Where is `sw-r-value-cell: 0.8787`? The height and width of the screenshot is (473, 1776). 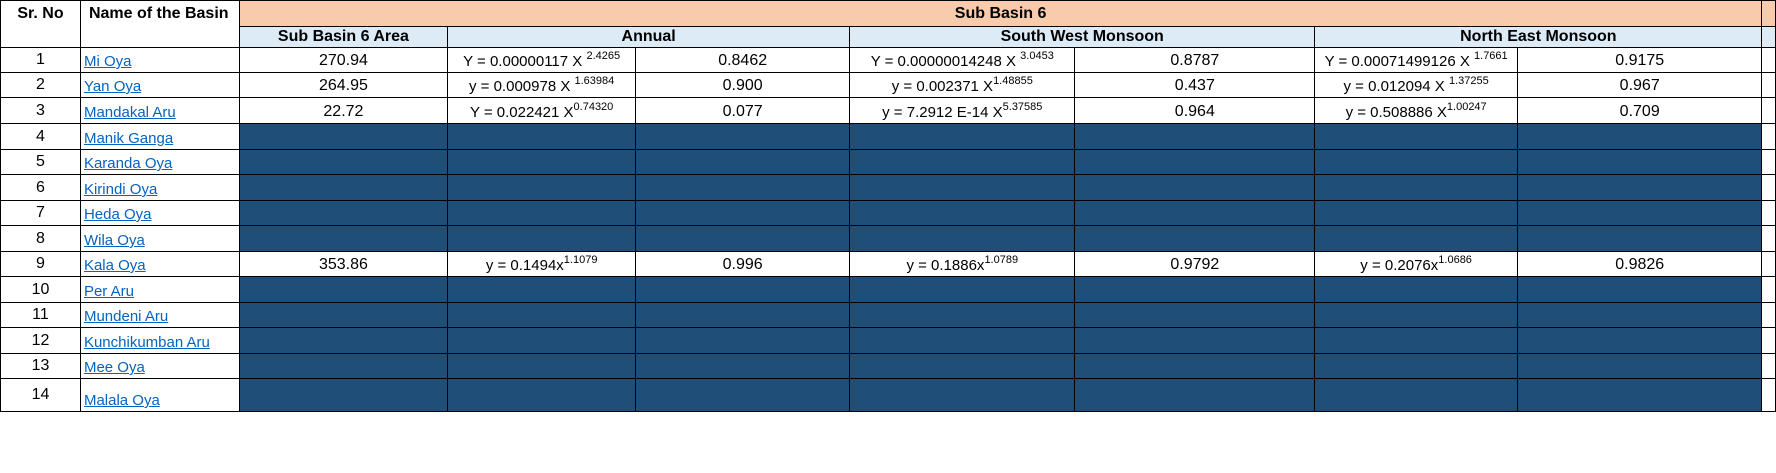
sw-r-value-cell: 0.8787 is located at coordinates (1195, 60).